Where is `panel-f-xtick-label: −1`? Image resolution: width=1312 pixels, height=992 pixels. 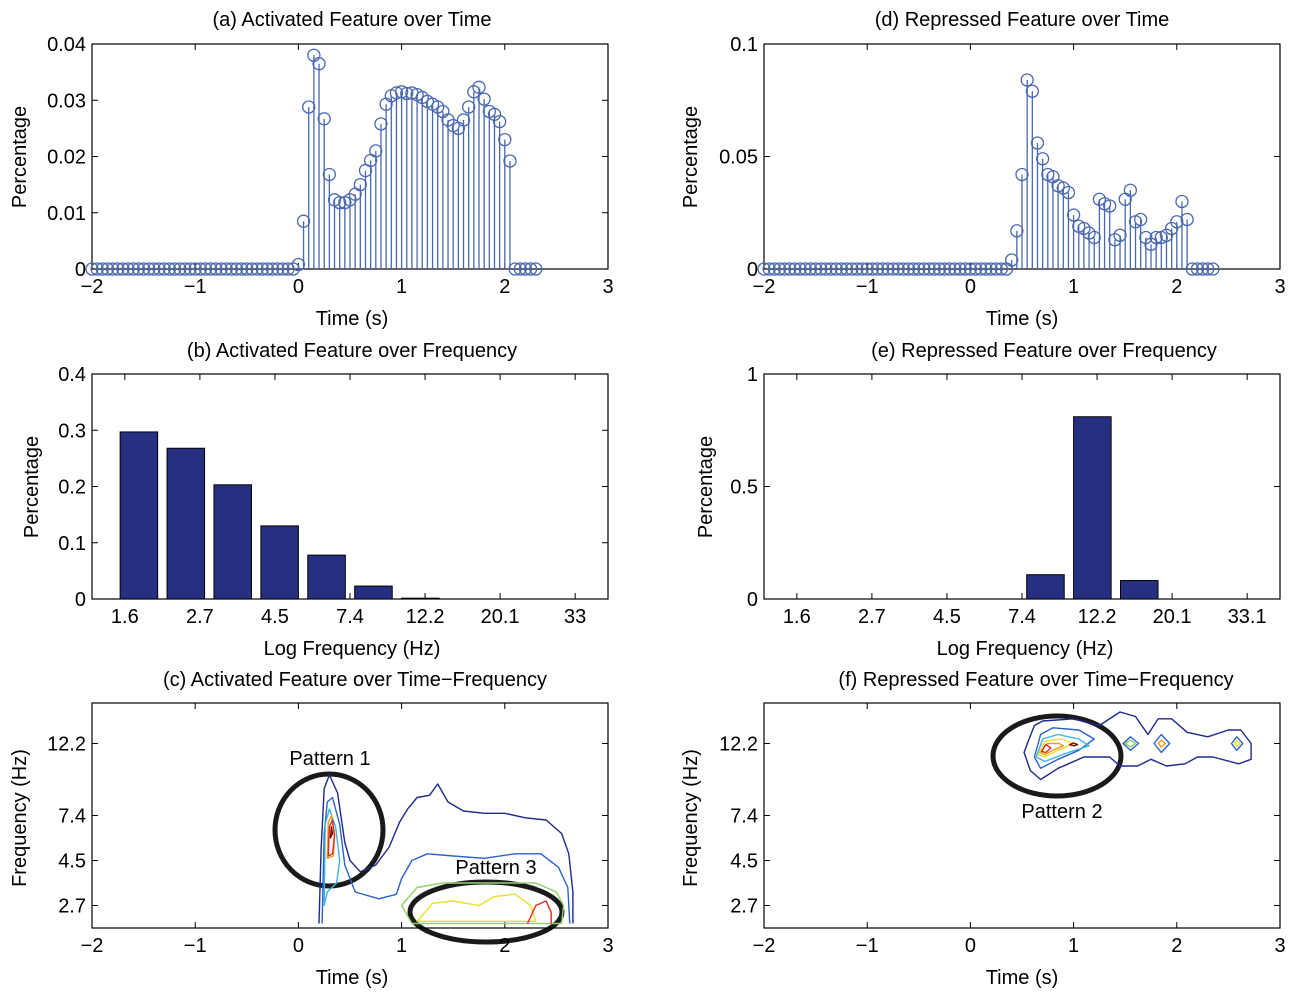 panel-f-xtick-label: −1 is located at coordinates (867, 946).